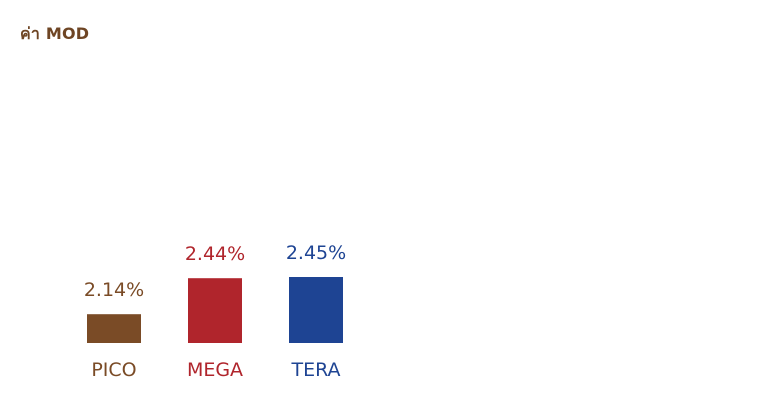 This screenshot has height=401, width=768. I want to click on category-label-pico: PICO, so click(113, 370).